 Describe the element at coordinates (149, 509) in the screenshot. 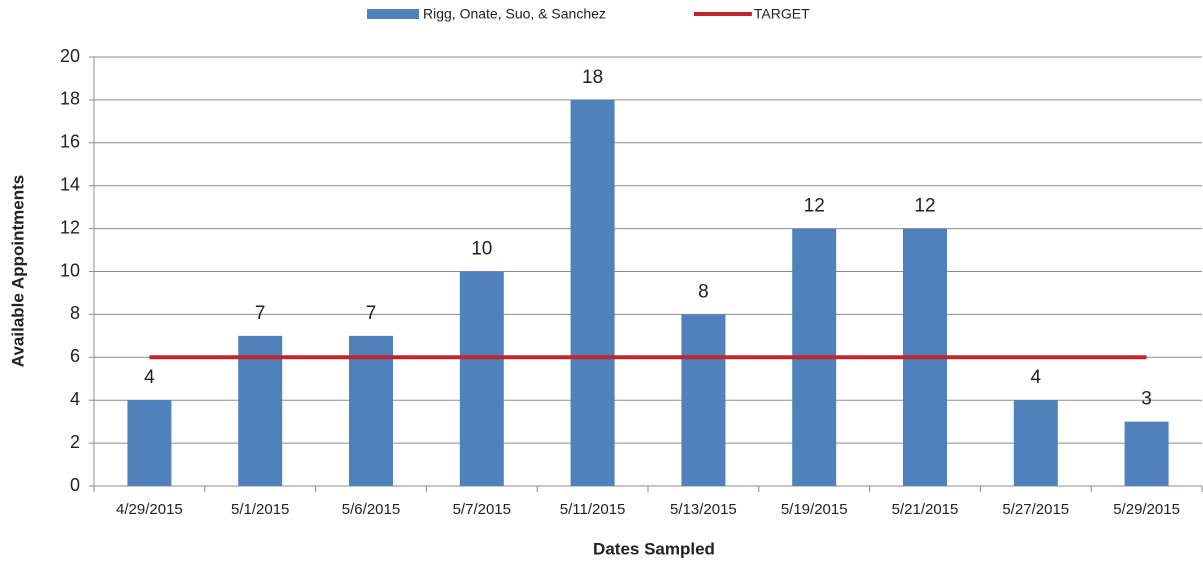

I see `x-tick-label: 4/29/2015` at that location.